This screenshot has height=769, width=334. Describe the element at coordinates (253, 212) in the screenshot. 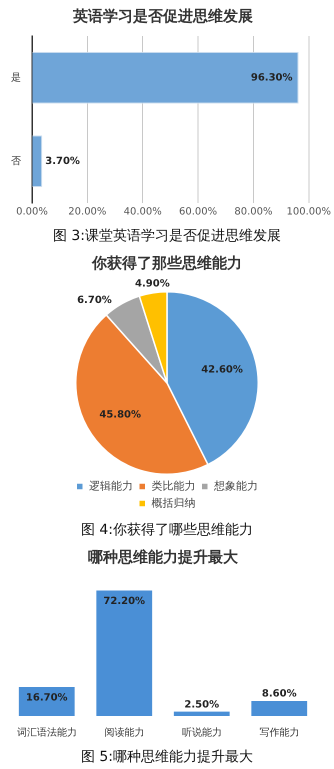

I see `x-tick-label: 80.00%` at that location.